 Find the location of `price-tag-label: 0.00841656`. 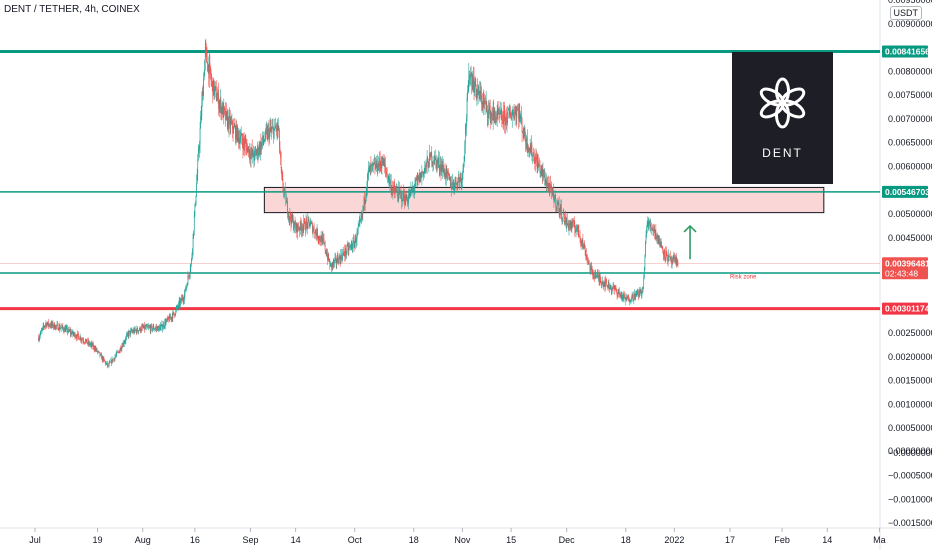

price-tag-label: 0.00841656 is located at coordinates (907, 52).